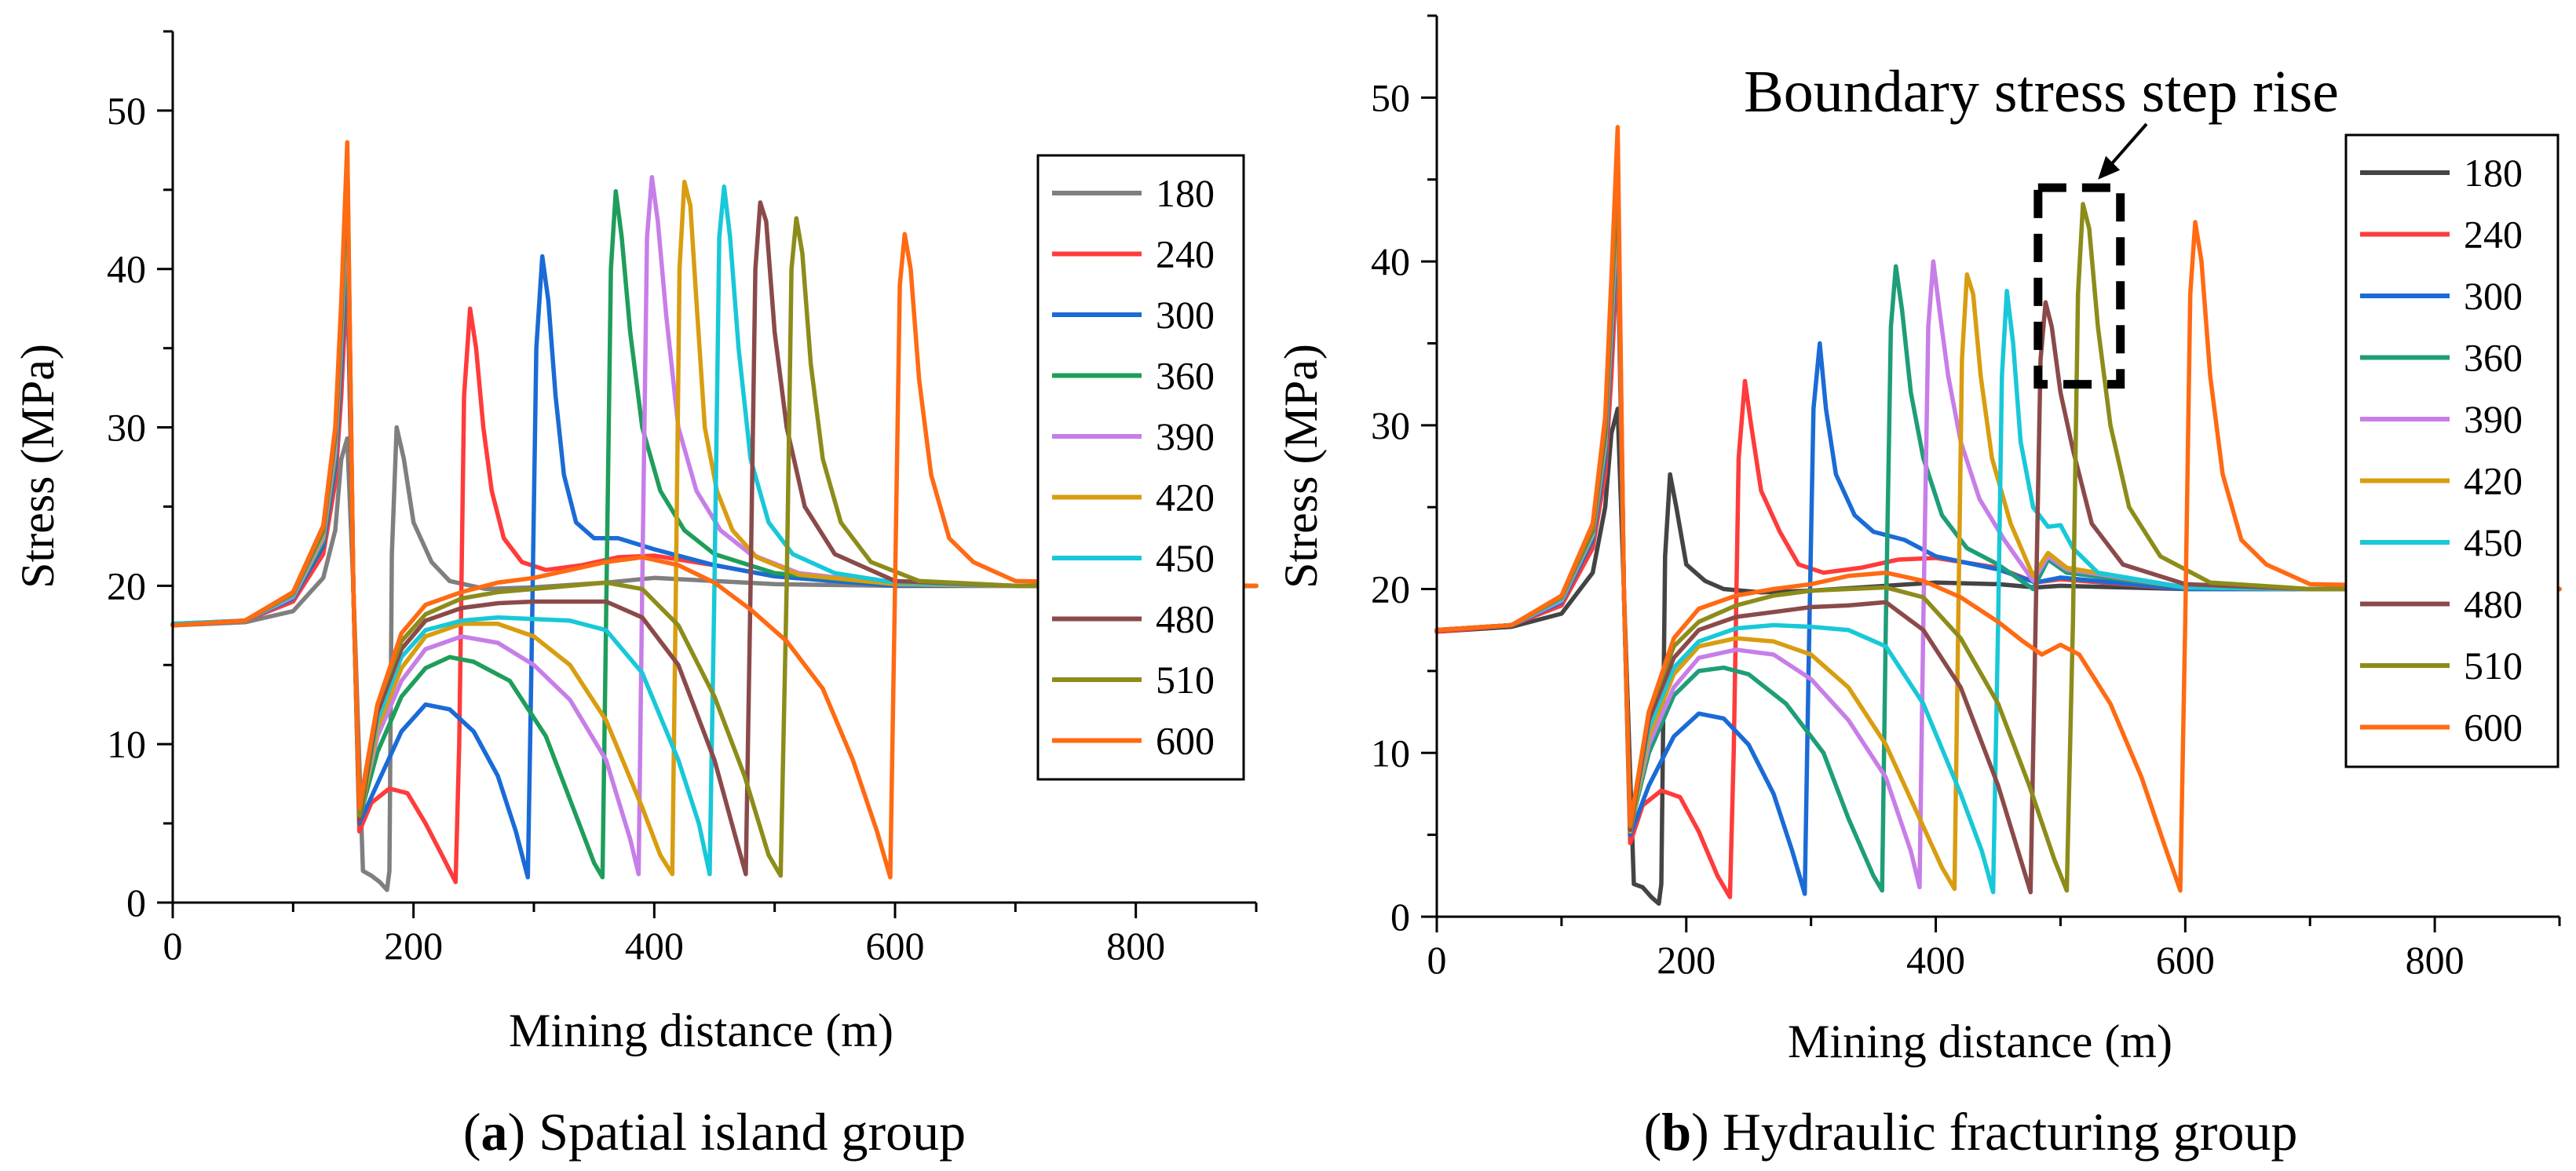  Describe the element at coordinates (2109, 167) in the screenshot. I see `annotation-arrow-head` at that location.